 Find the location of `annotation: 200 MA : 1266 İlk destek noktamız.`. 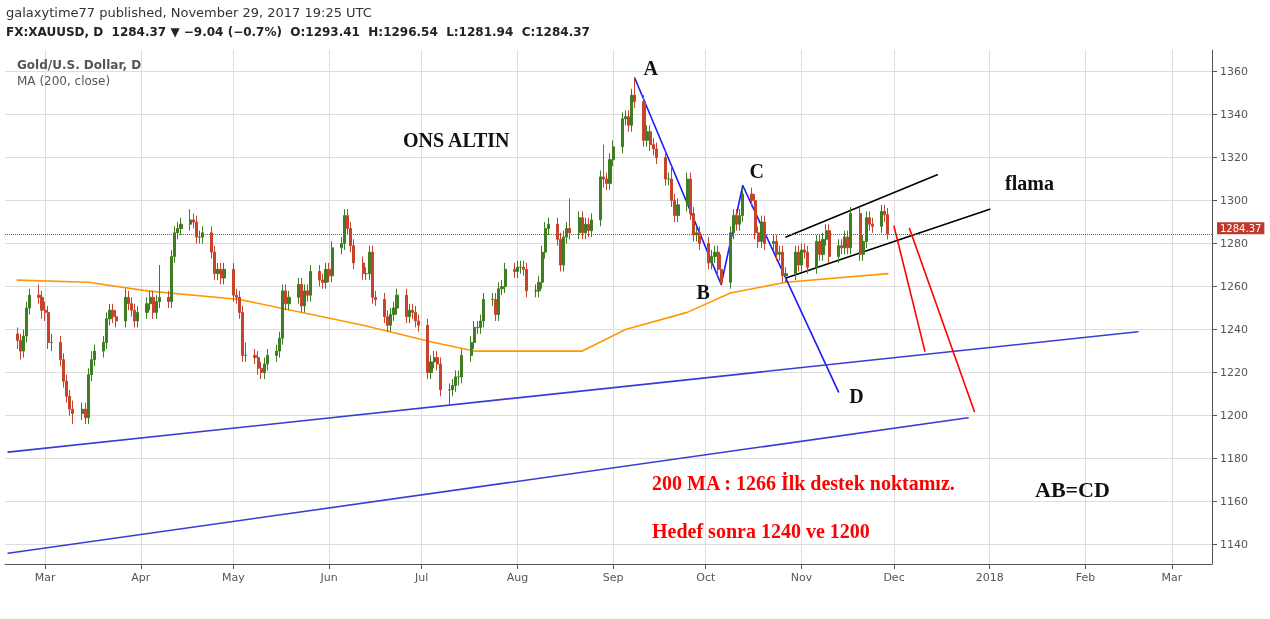

annotation: 200 MA : 1266 İlk destek noktamız. is located at coordinates (803, 482).